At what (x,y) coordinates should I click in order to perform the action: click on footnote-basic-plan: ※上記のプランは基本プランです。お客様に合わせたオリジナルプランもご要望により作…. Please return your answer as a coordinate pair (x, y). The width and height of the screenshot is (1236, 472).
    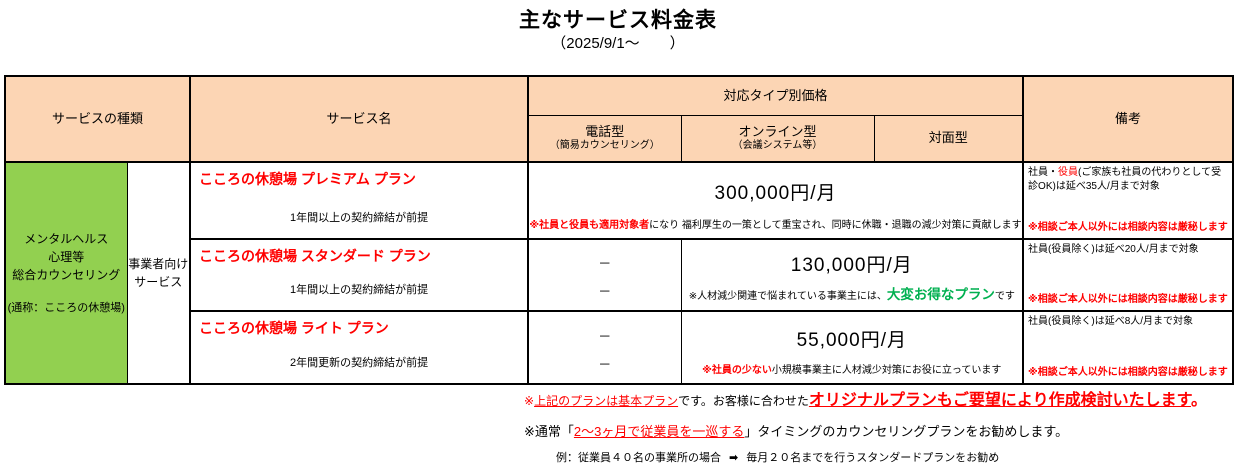
    Looking at the image, I should click on (865, 401).